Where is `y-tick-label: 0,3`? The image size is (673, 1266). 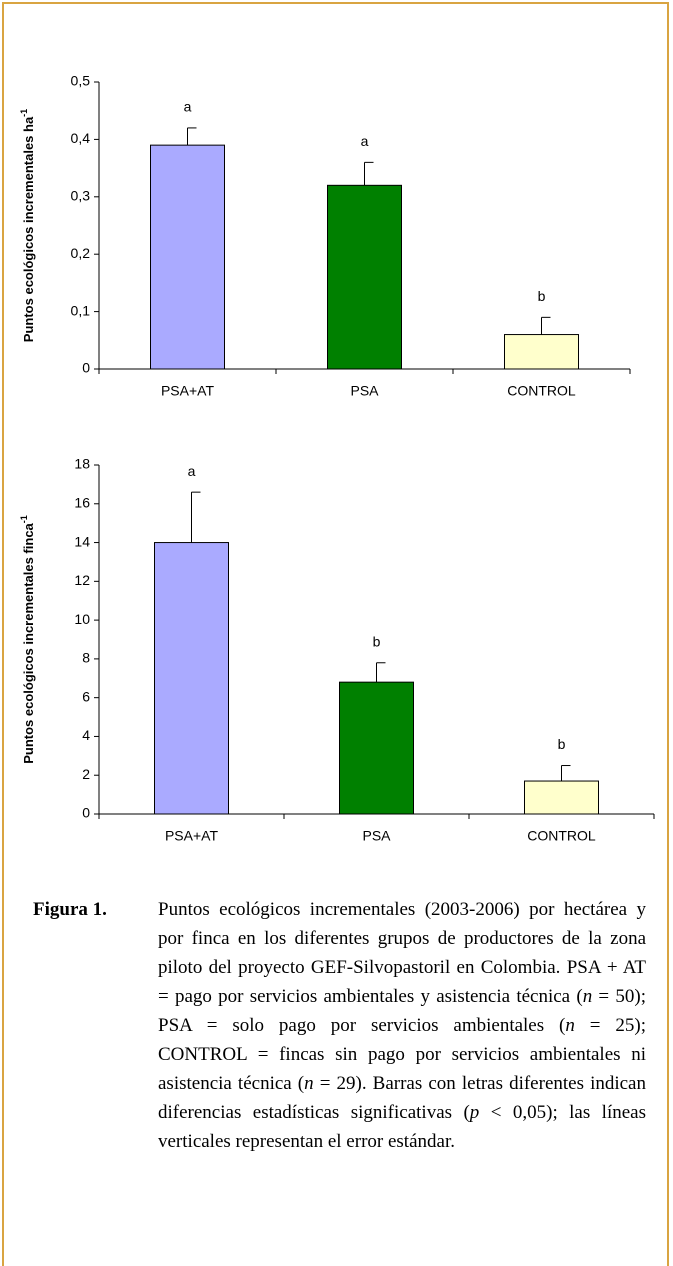
y-tick-label: 0,3 is located at coordinates (81, 196).